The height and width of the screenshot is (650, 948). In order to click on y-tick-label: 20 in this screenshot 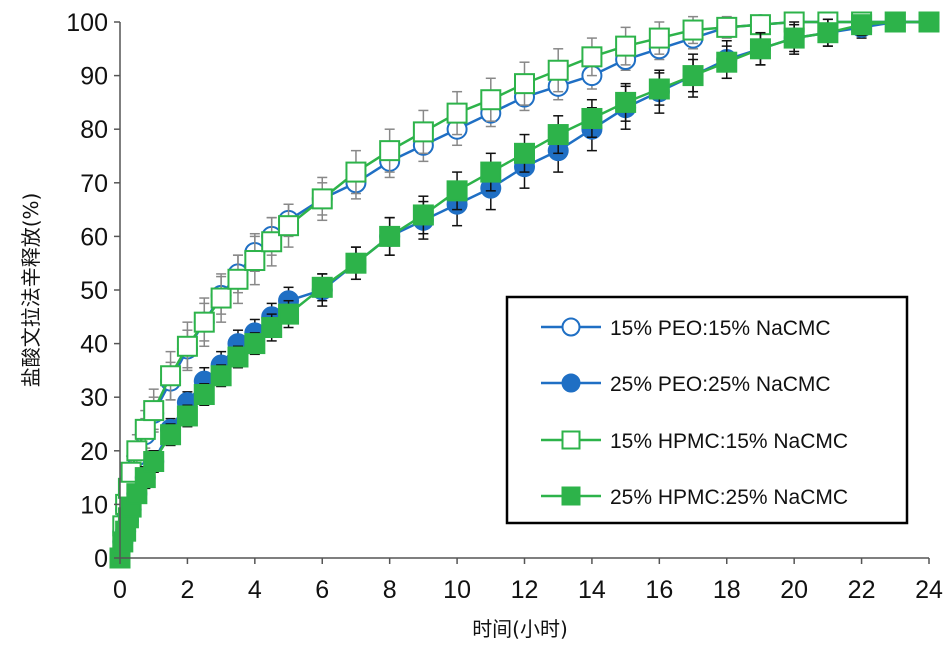, I will do `click(94, 452)`.